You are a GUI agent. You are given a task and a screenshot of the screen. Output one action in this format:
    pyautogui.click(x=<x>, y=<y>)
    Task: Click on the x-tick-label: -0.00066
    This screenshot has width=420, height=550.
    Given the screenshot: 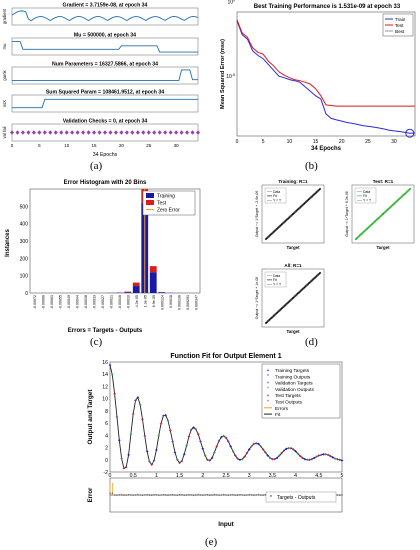 What is the action you would take?
    pyautogui.click(x=43, y=302)
    